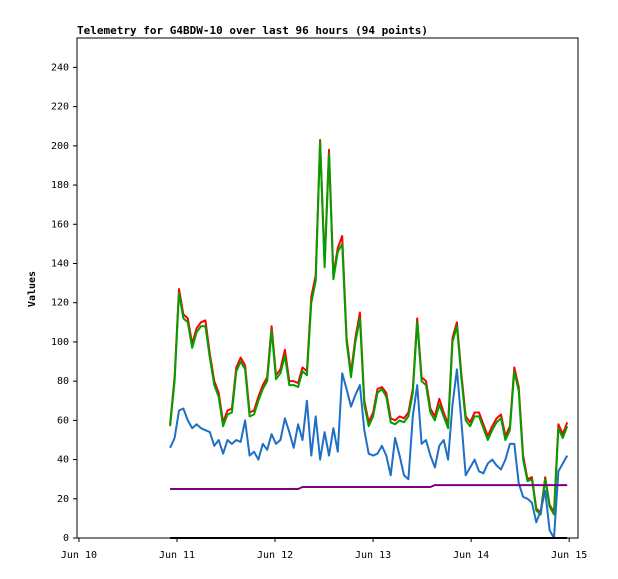 Image resolution: width=618 pixels, height=579 pixels. I want to click on y-tick-label: 100, so click(60, 342).